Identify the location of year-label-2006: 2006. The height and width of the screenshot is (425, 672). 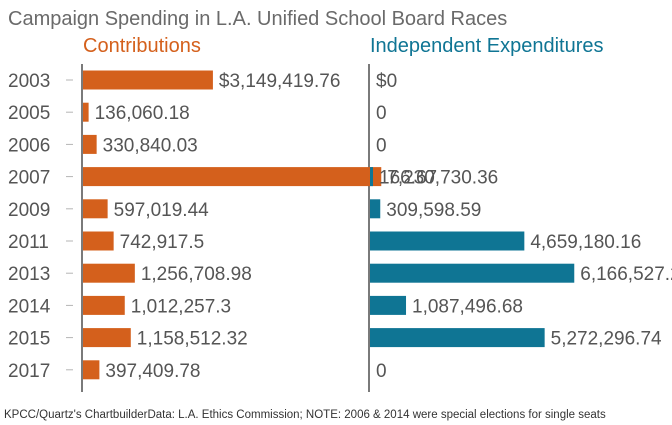
(29, 145).